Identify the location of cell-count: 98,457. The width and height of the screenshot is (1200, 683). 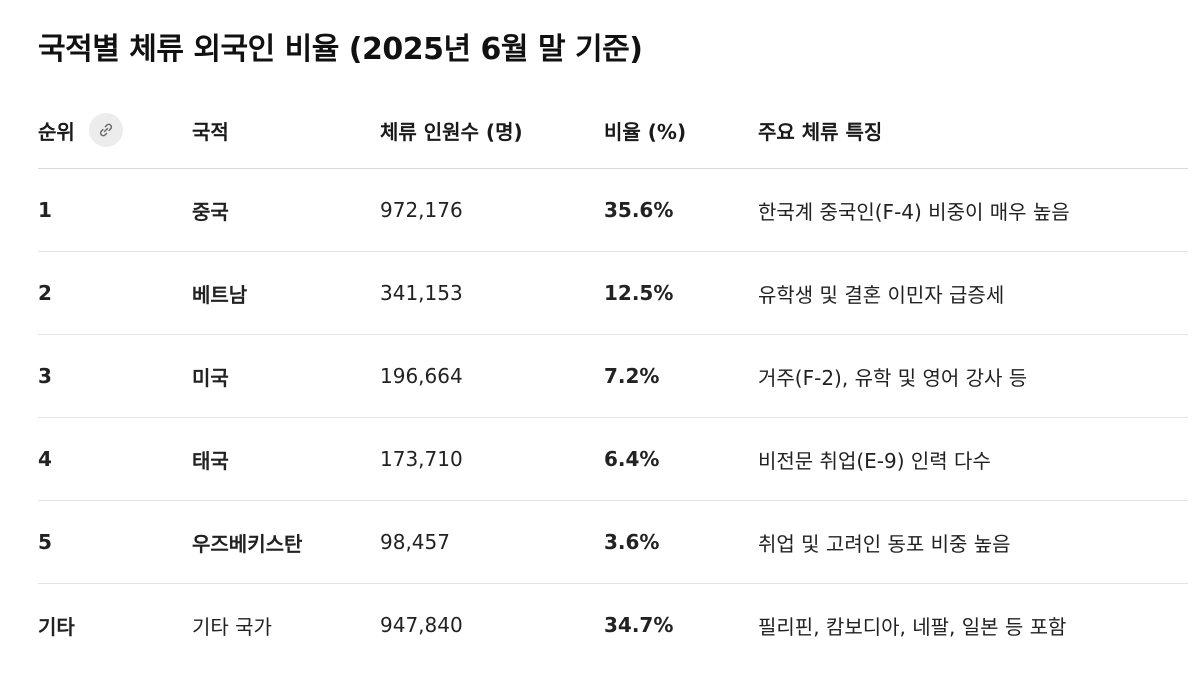
(492, 542).